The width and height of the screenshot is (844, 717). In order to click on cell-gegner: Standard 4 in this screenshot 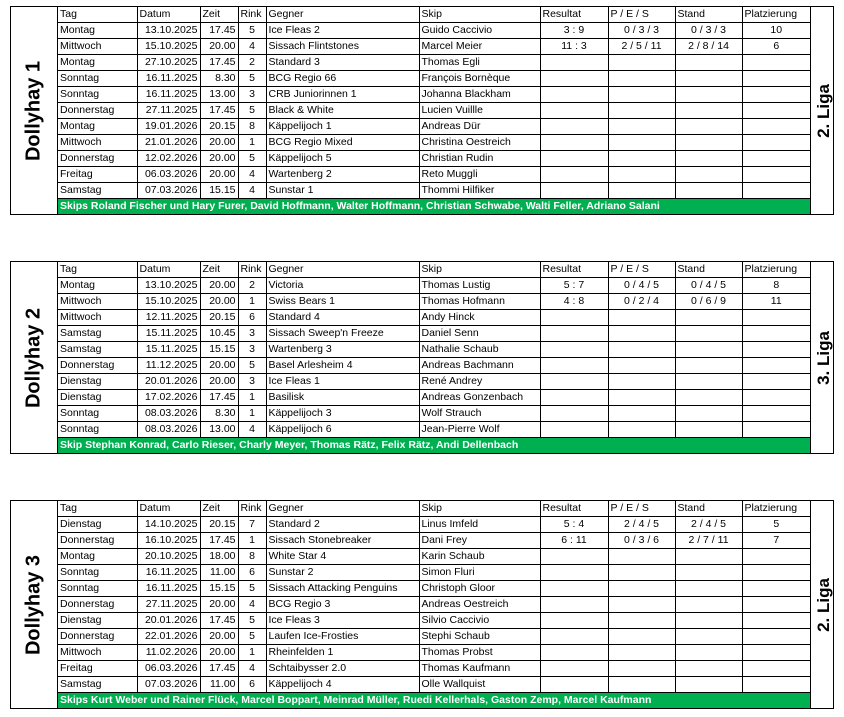, I will do `click(342, 317)`.